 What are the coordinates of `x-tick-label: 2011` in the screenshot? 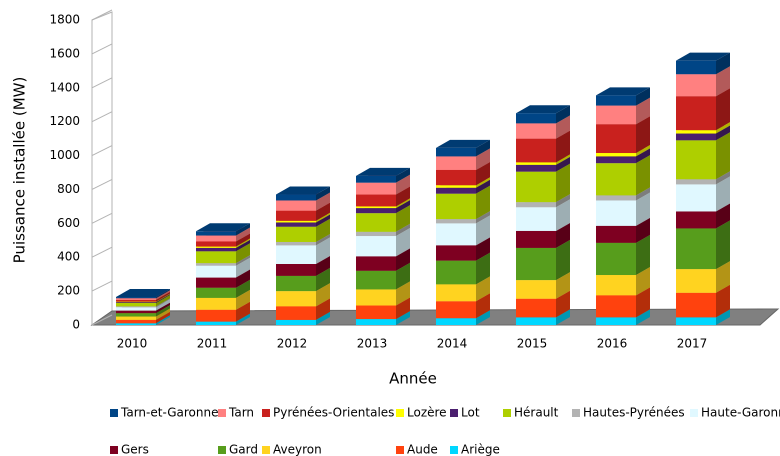 It's located at (212, 344).